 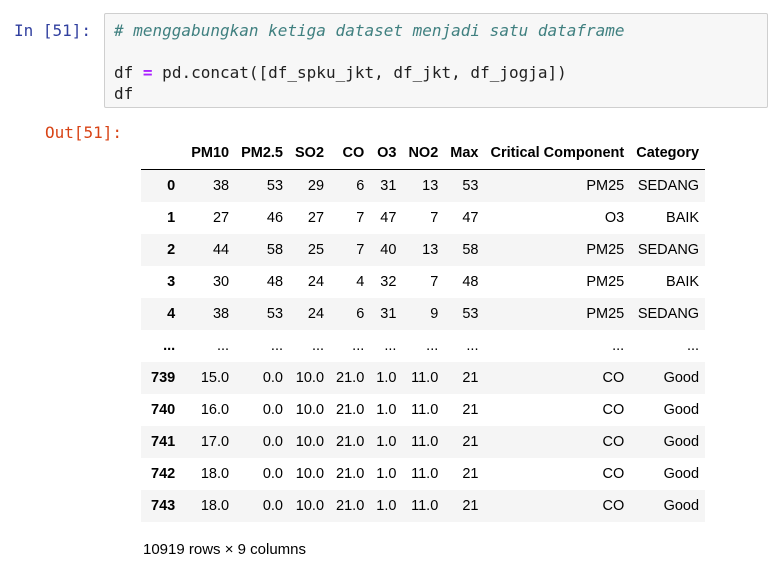 I want to click on row-index: 2, so click(x=171, y=250).